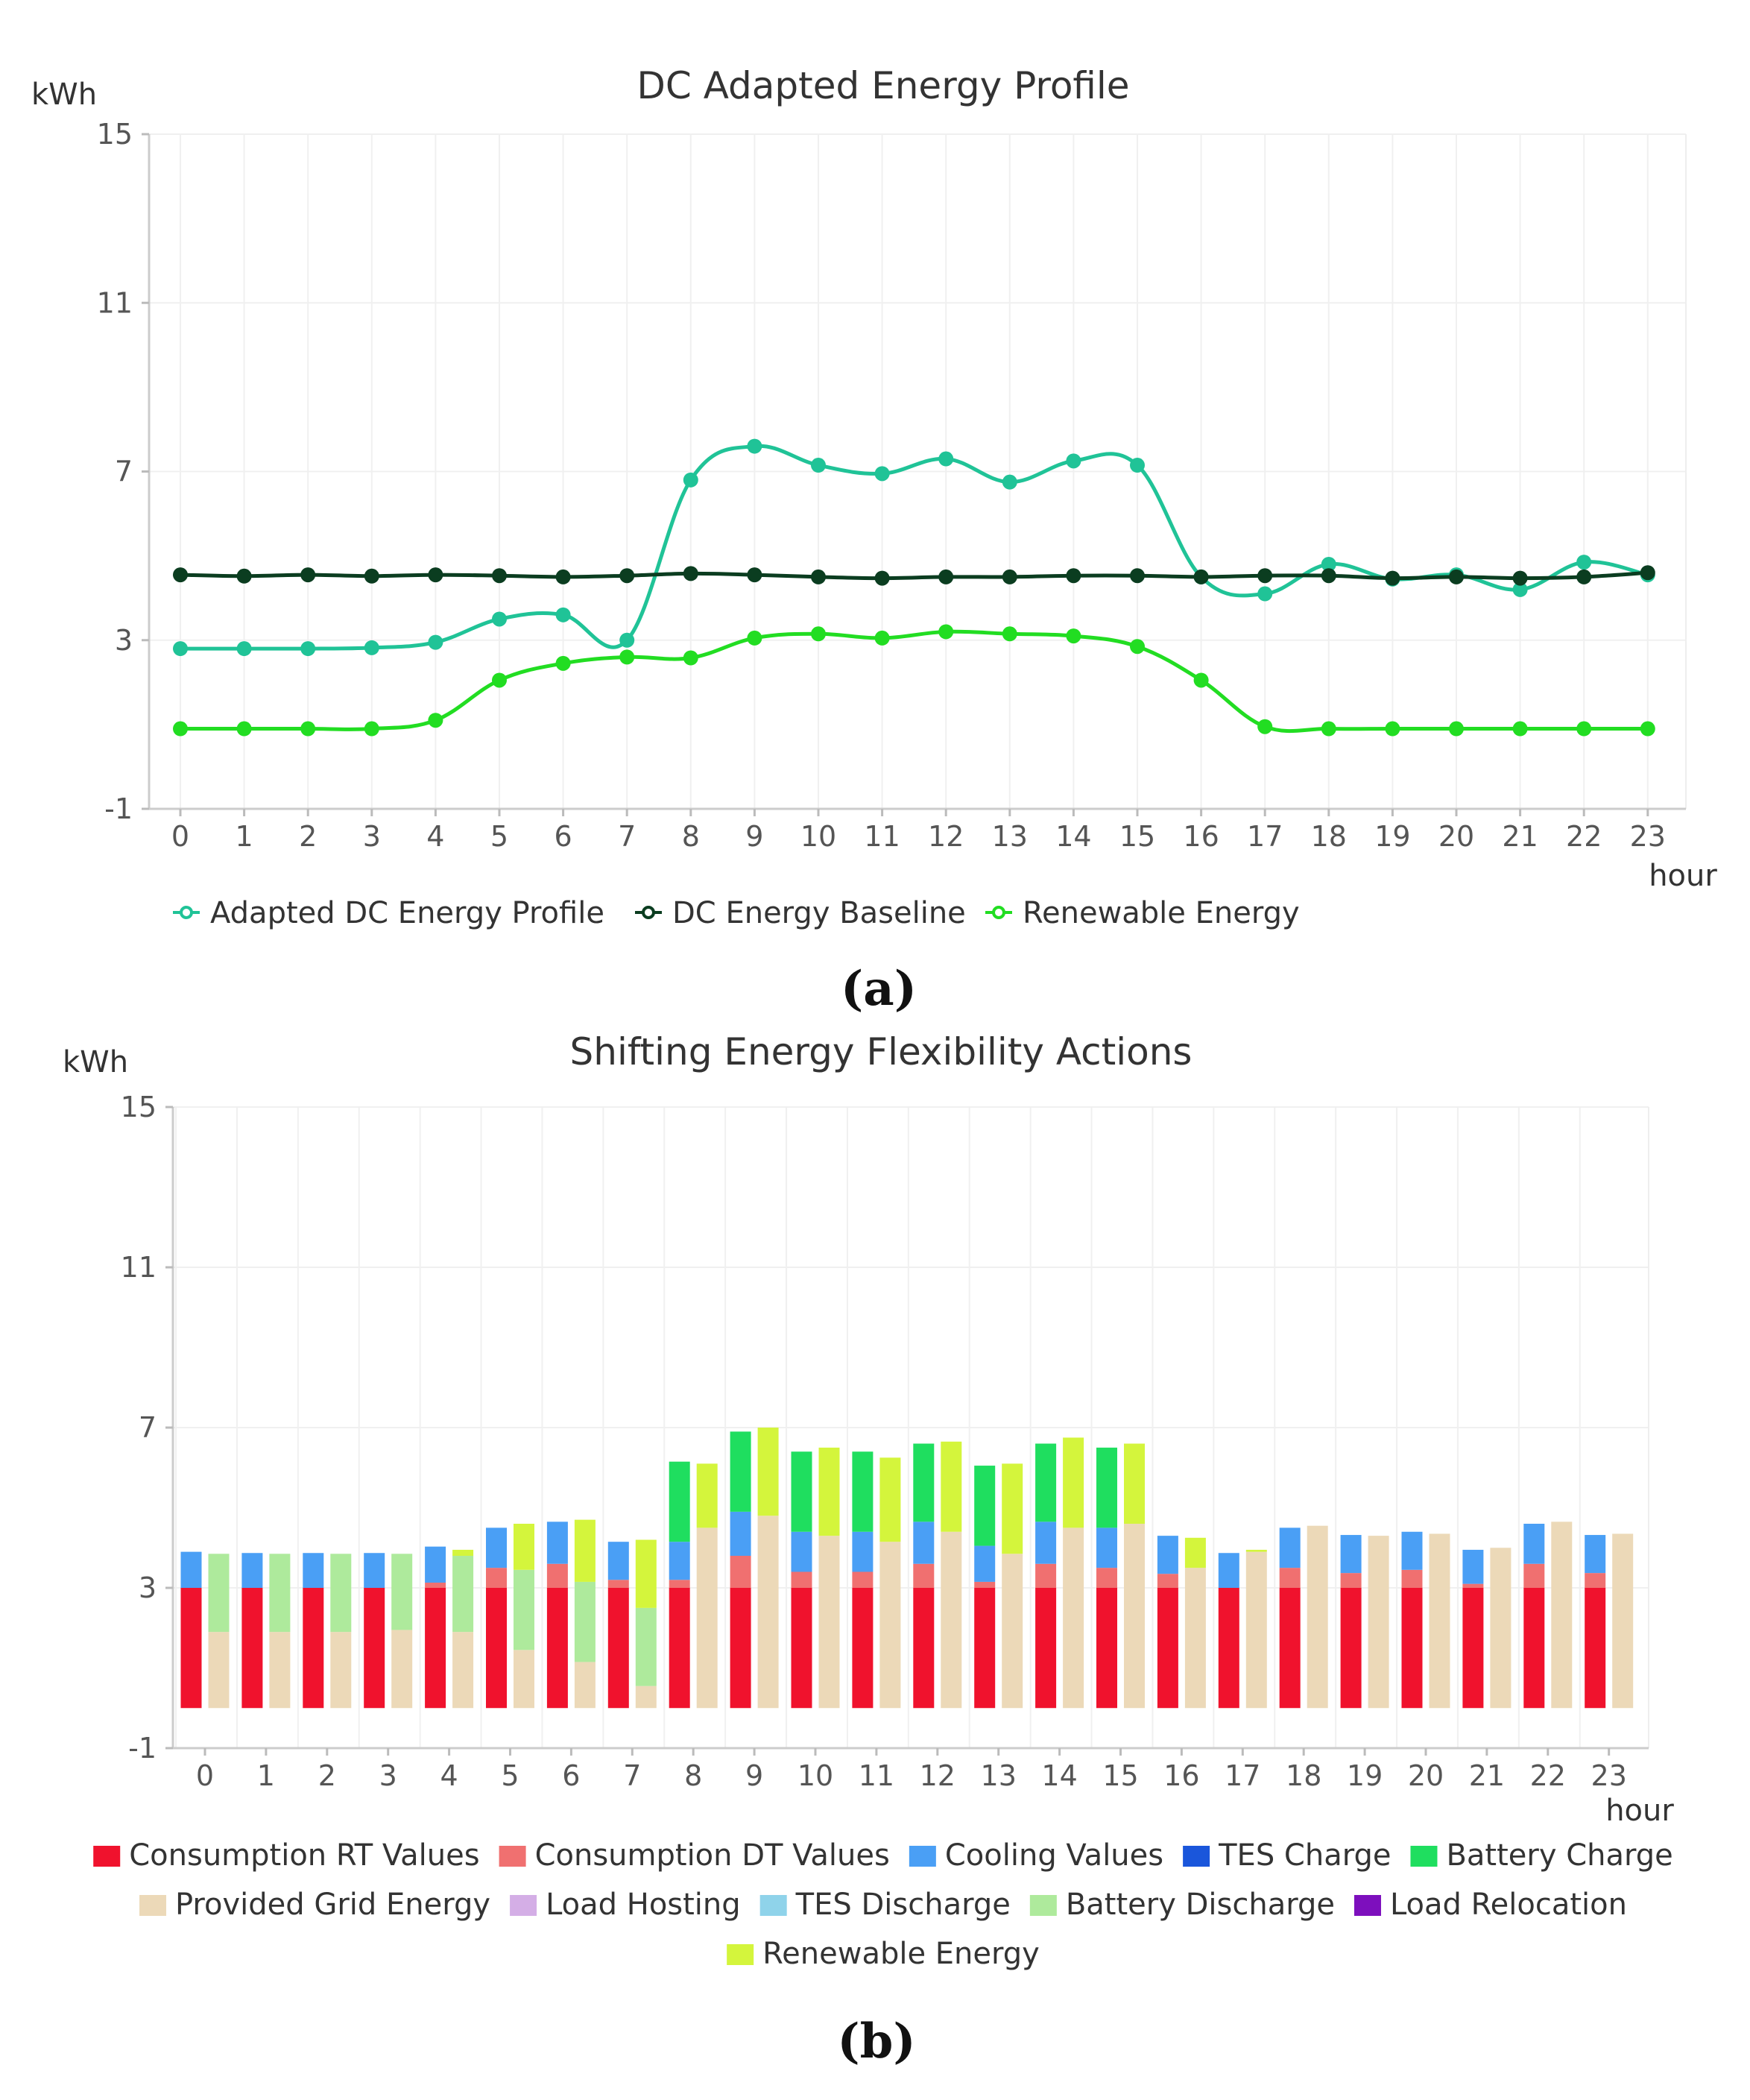 Image resolution: width=1750 pixels, height=2100 pixels. Describe the element at coordinates (694, 1855) in the screenshot. I see `legend-item-consumption-dt-values: Consumption DT Values` at that location.